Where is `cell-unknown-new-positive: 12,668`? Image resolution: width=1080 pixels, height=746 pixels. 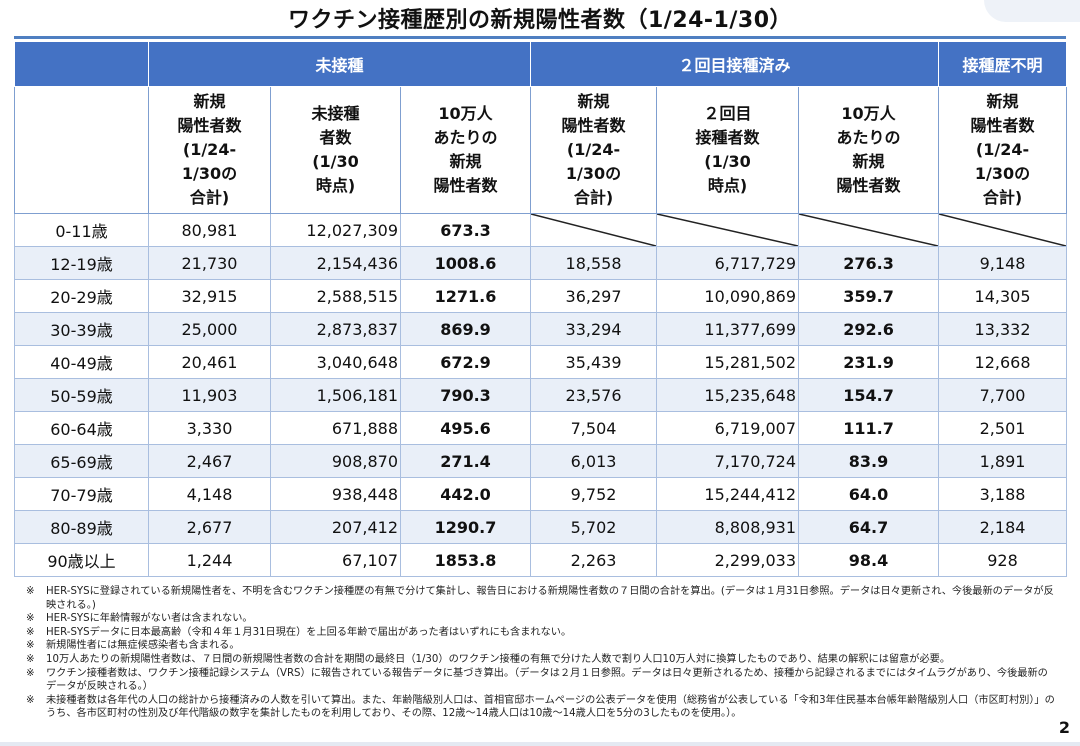
cell-unknown-new-positive: 12,668 is located at coordinates (1003, 362).